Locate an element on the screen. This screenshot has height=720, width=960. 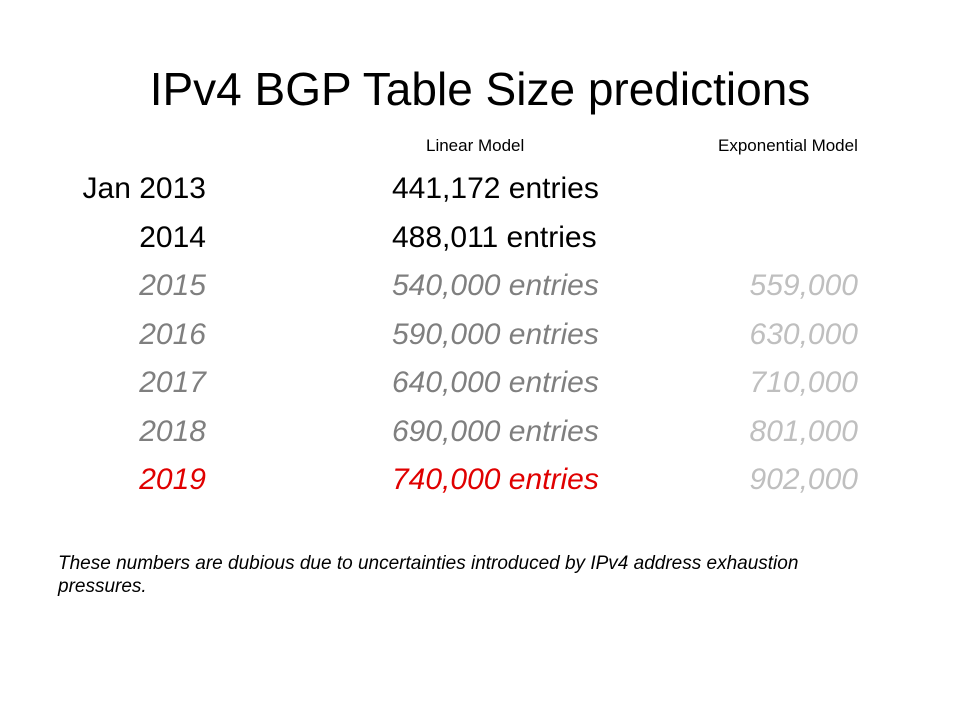
year-label: 2014 is located at coordinates (172, 237).